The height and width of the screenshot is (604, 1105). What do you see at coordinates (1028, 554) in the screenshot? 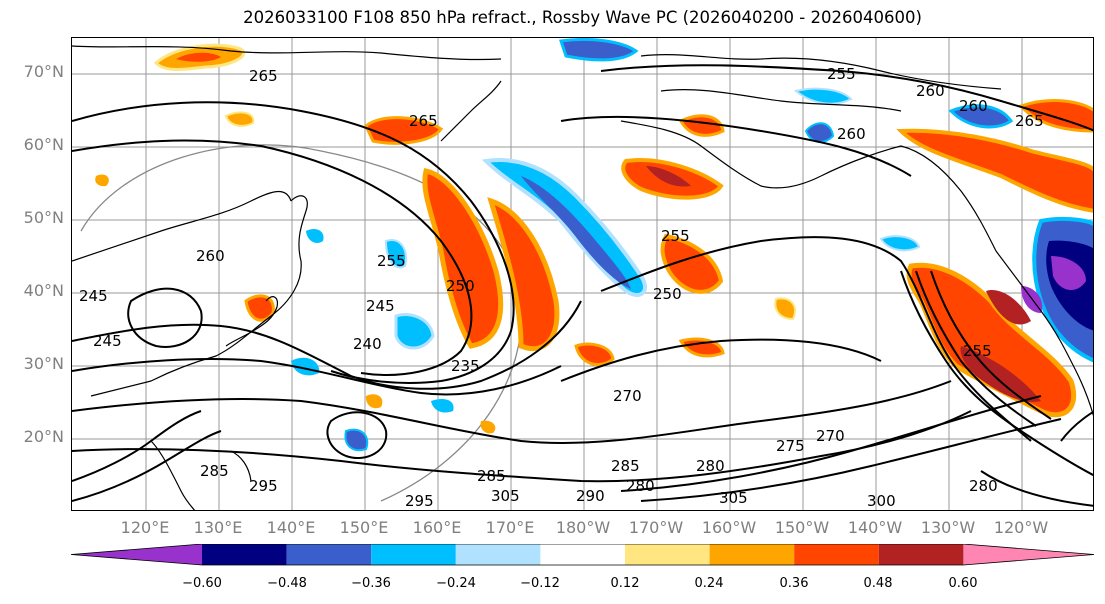
I see `colorbar-max-extend` at bounding box center [1028, 554].